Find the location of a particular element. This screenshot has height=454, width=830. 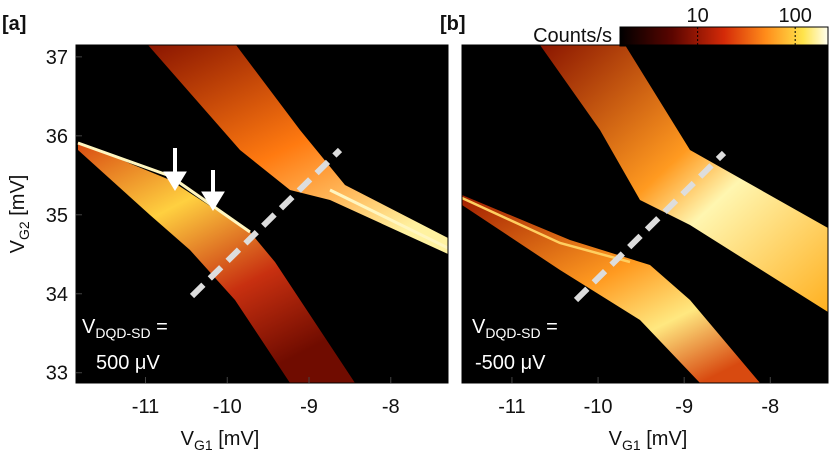

colorbar-tick-label: 10 is located at coordinates (698, 16).